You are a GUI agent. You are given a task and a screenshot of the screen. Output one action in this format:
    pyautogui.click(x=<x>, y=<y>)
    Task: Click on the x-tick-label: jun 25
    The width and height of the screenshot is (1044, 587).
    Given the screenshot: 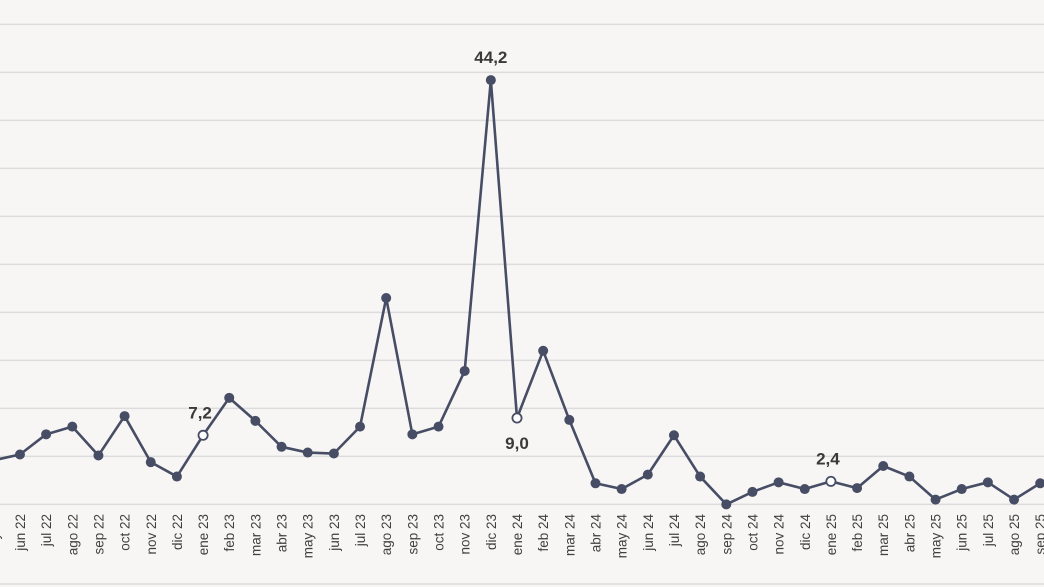 What is the action you would take?
    pyautogui.click(x=962, y=533)
    